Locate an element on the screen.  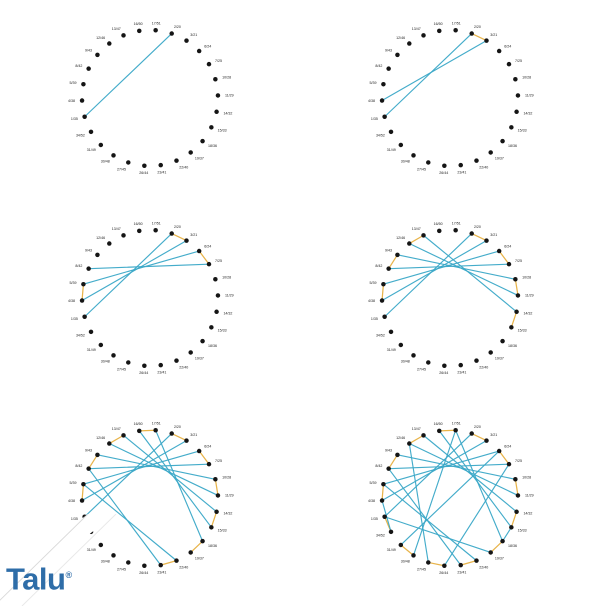
node-label: 22/40 is located at coordinates (183, 167).